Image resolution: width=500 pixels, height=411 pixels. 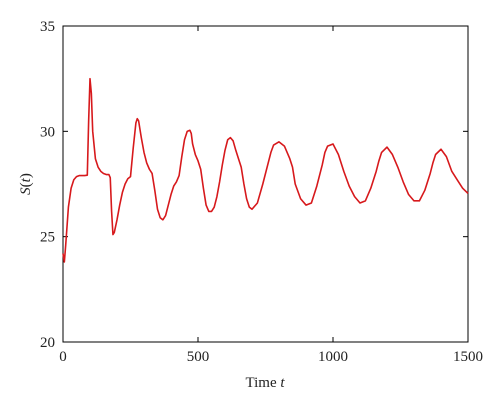 What do you see at coordinates (47, 132) in the screenshot?
I see `y-tick-label: 30` at bounding box center [47, 132].